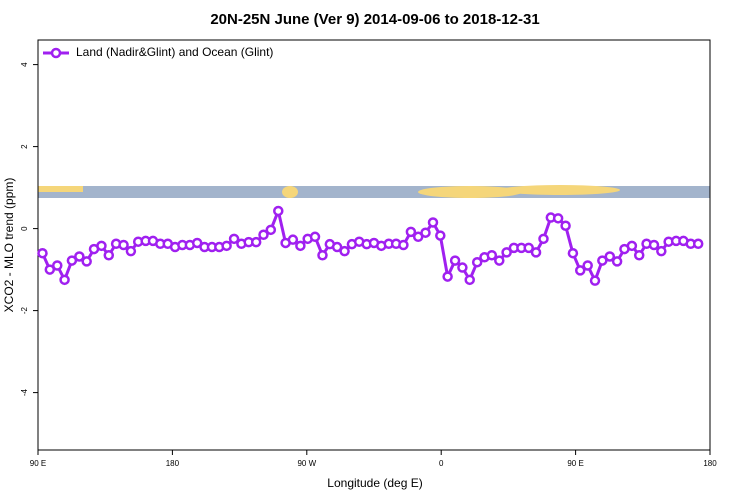 This screenshot has width=750, height=500. I want to click on x-tick-label: 90 W, so click(306, 463).